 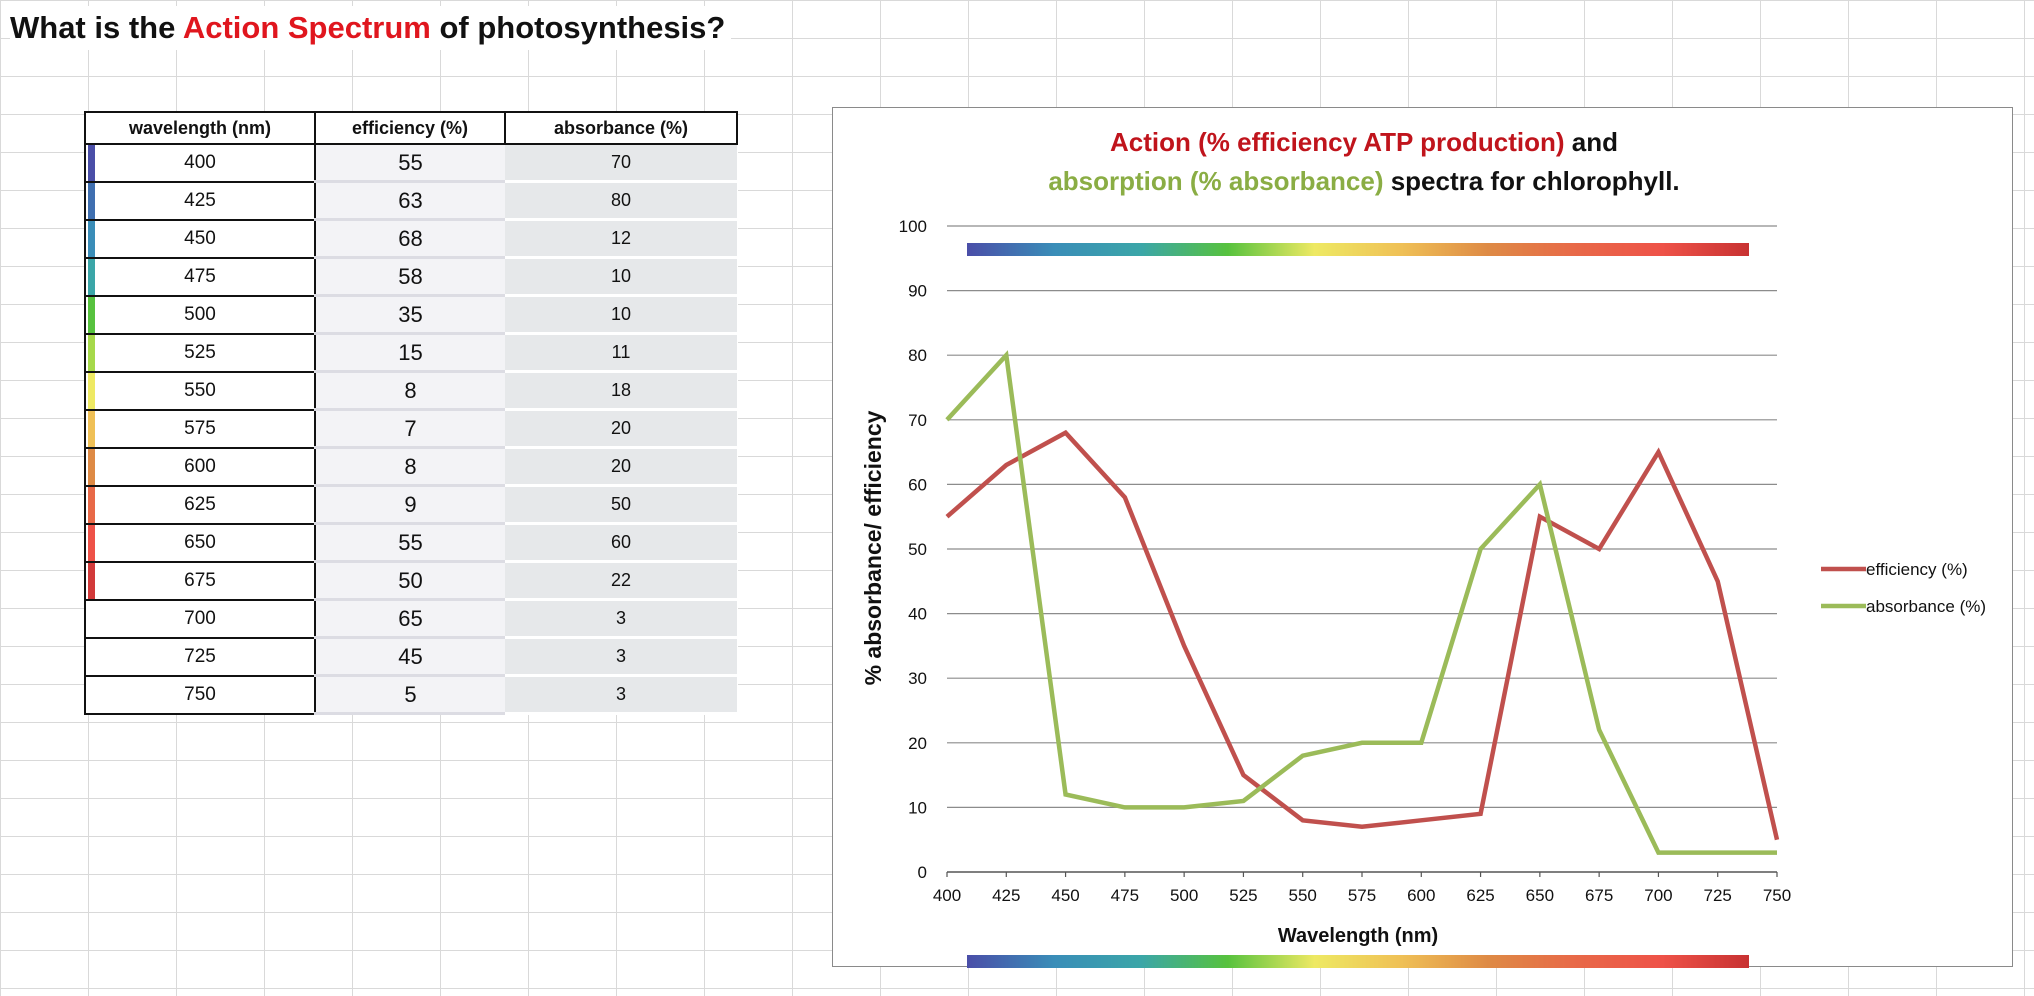 I want to click on header-absorbance: absorbance (%), so click(x=621, y=128).